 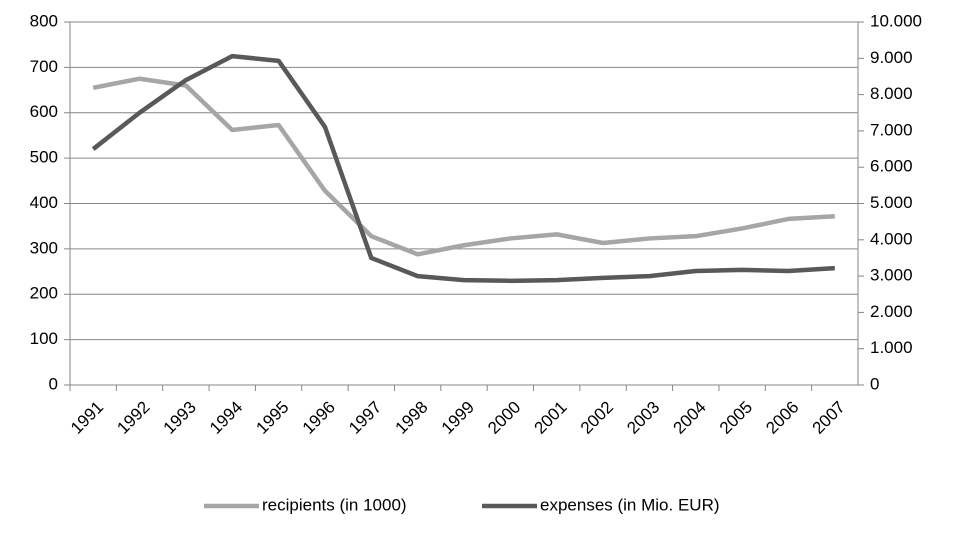 I want to click on x-tick-label: 2004, so click(x=690, y=418).